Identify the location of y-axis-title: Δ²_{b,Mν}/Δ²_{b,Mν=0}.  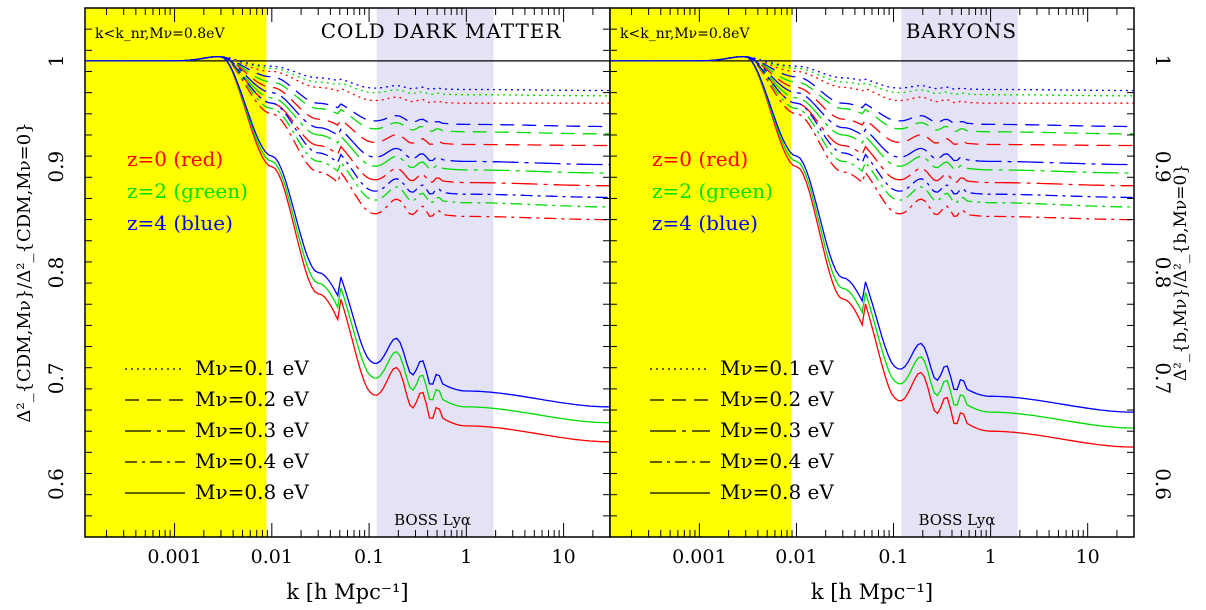
(1181, 272).